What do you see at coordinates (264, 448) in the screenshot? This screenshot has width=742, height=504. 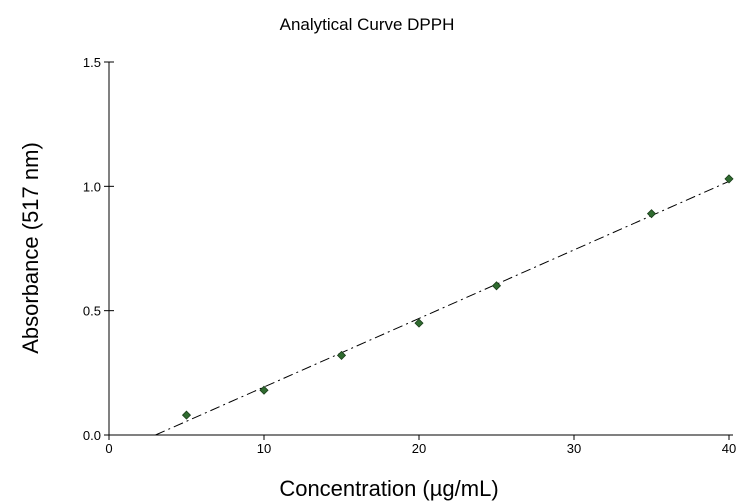 I see `x-tick-label: 10` at bounding box center [264, 448].